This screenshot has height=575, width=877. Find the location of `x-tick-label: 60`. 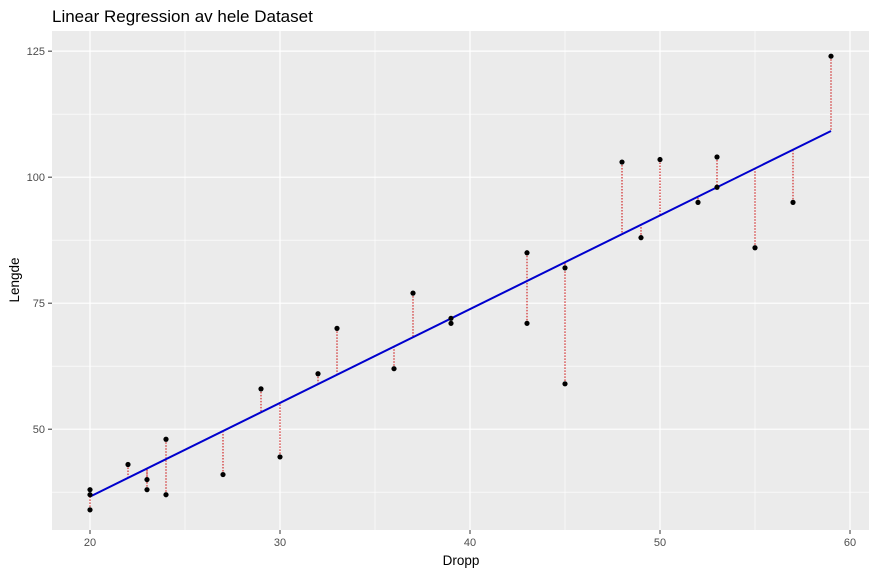

x-tick-label: 60 is located at coordinates (850, 543).